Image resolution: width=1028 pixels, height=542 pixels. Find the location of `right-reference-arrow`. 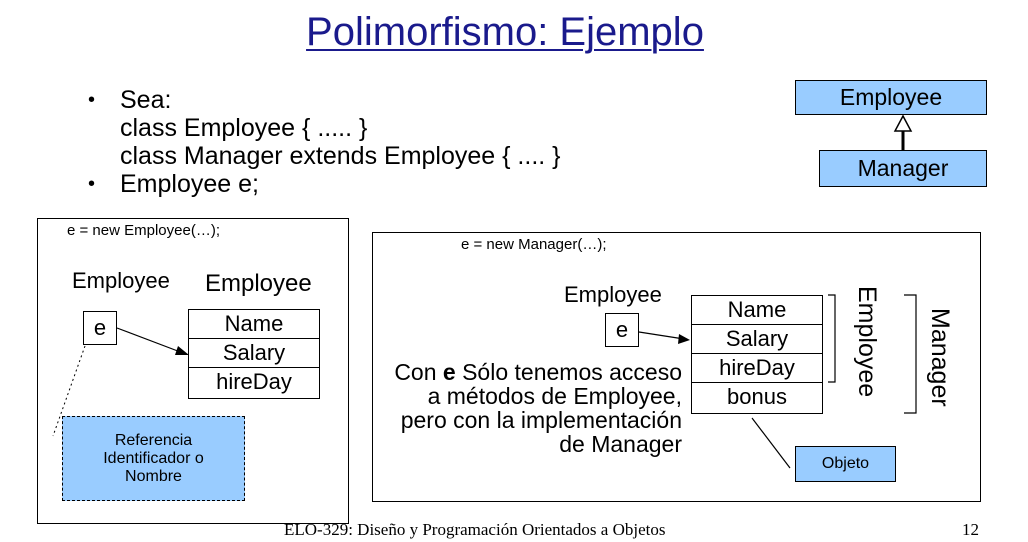

right-reference-arrow is located at coordinates (664, 337).